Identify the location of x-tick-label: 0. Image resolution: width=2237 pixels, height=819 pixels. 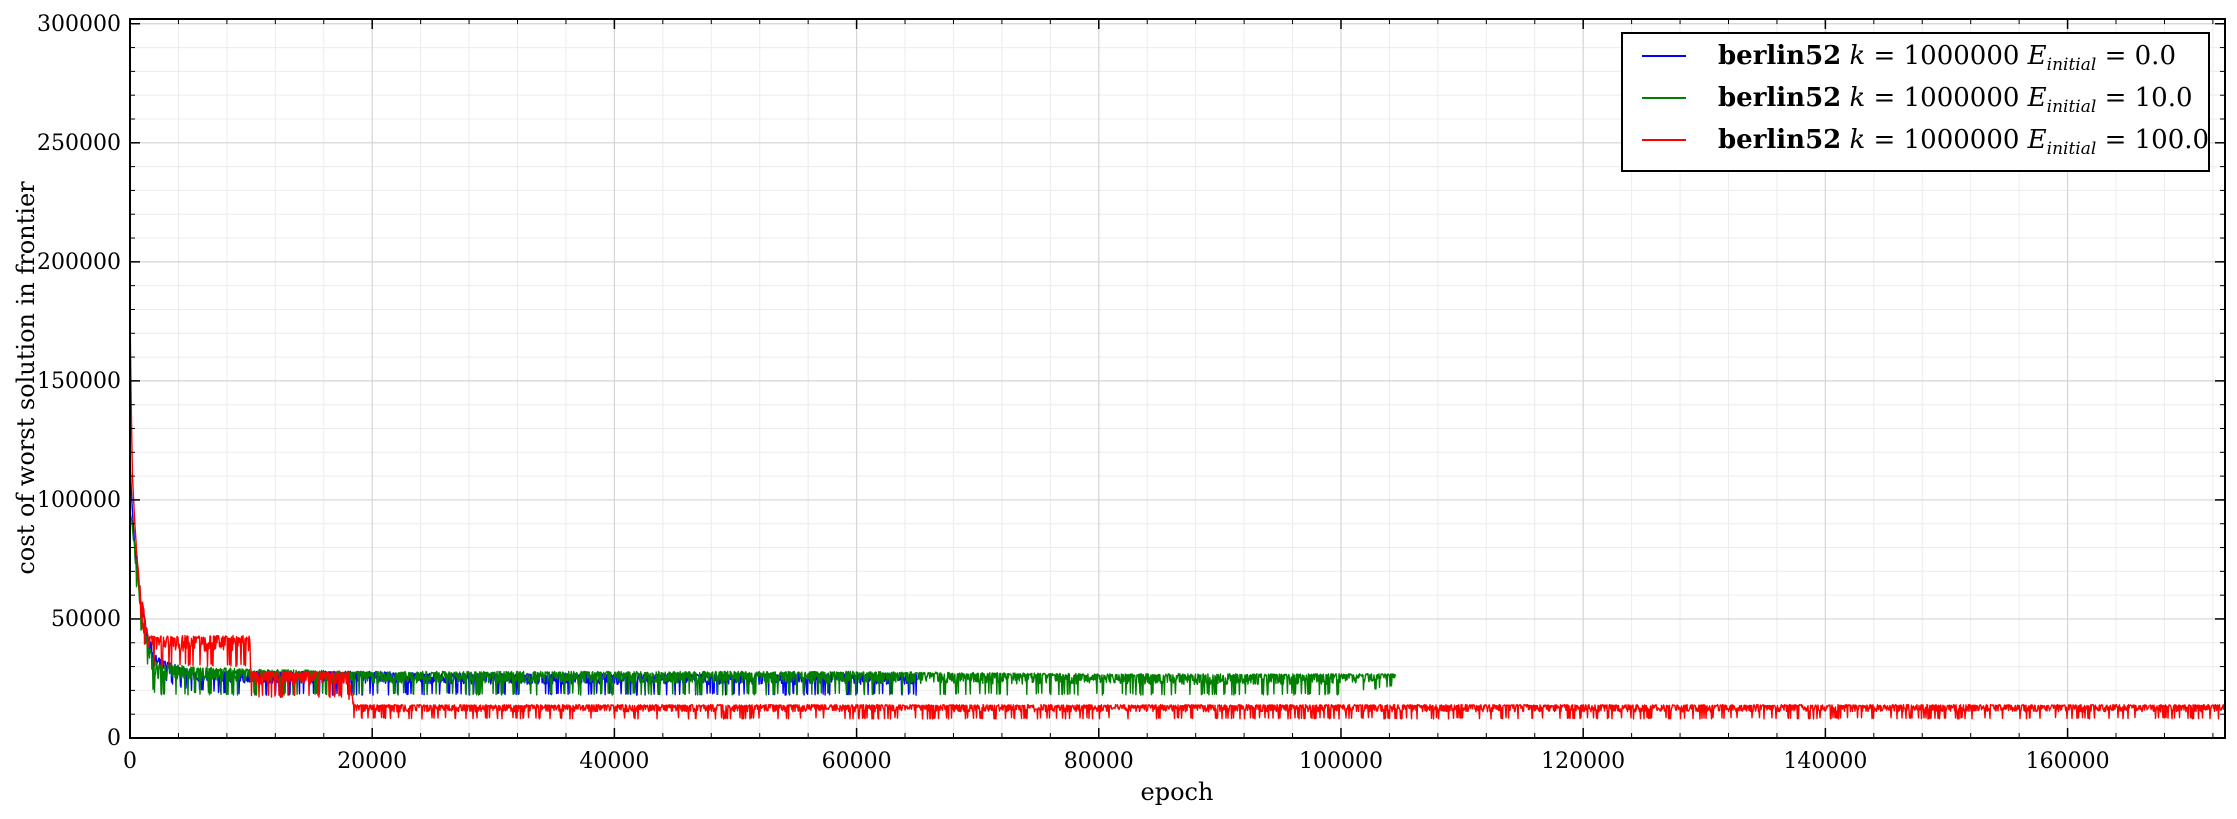
(130, 761).